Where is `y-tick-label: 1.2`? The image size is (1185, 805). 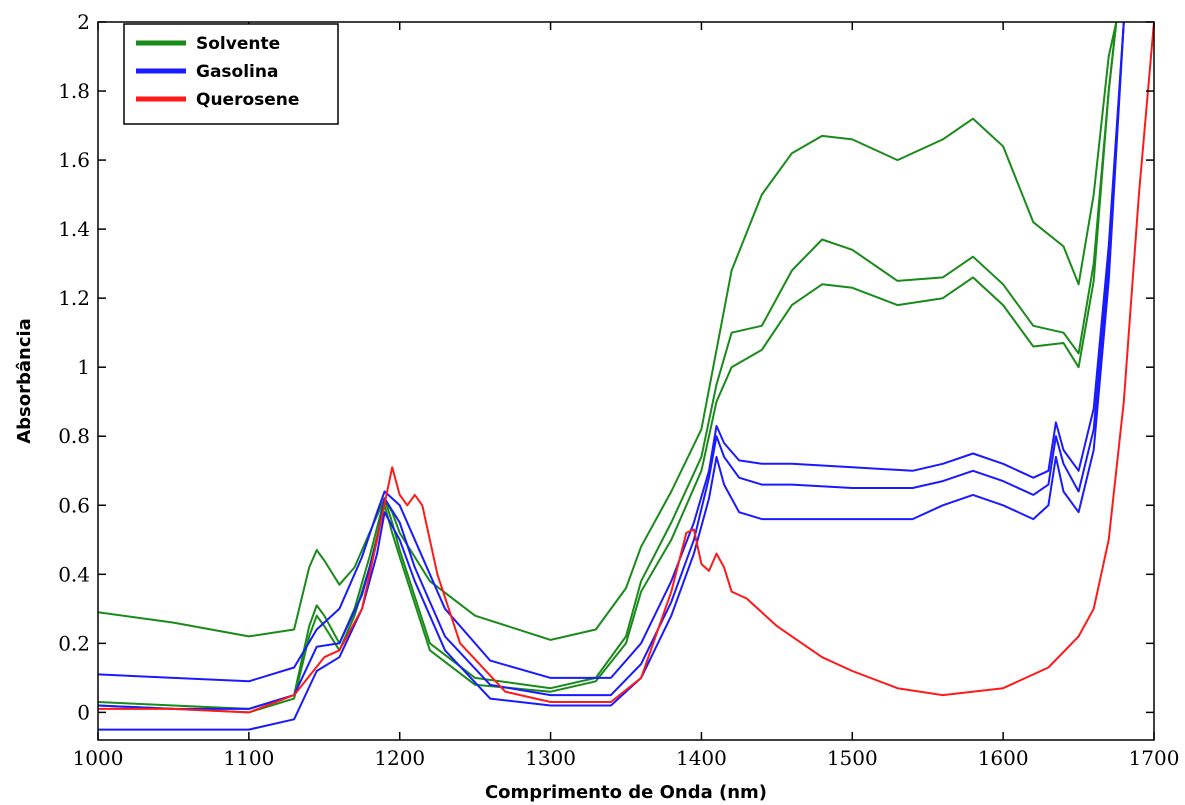
y-tick-label: 1.2 is located at coordinates (74, 298).